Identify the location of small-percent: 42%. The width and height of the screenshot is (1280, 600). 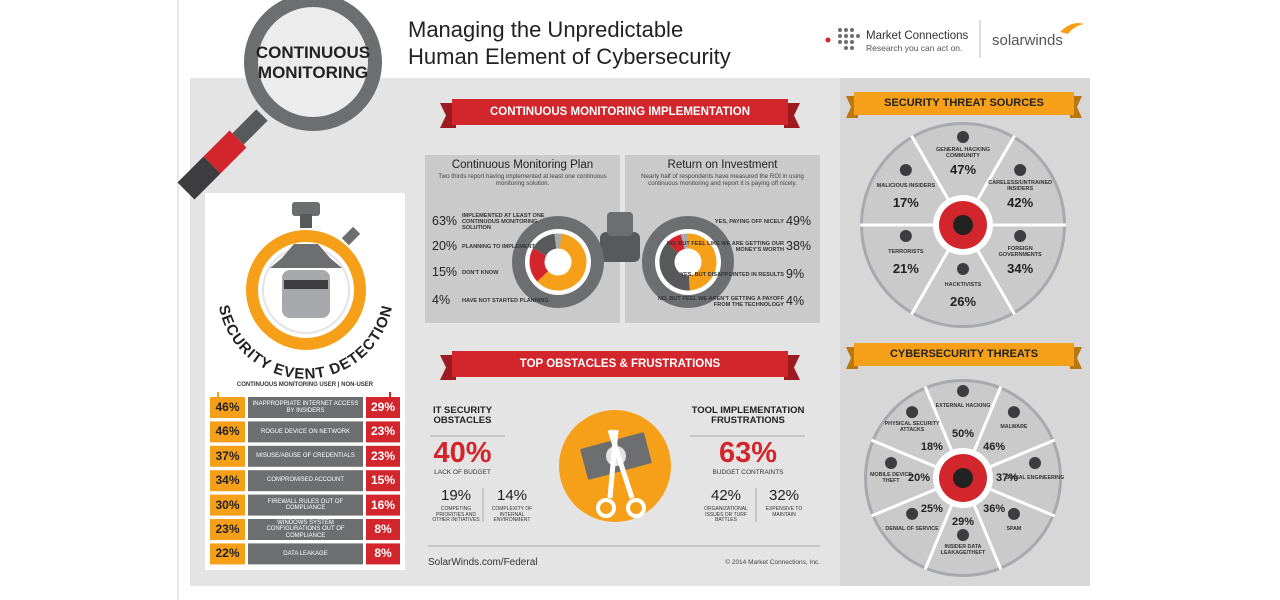
(726, 495).